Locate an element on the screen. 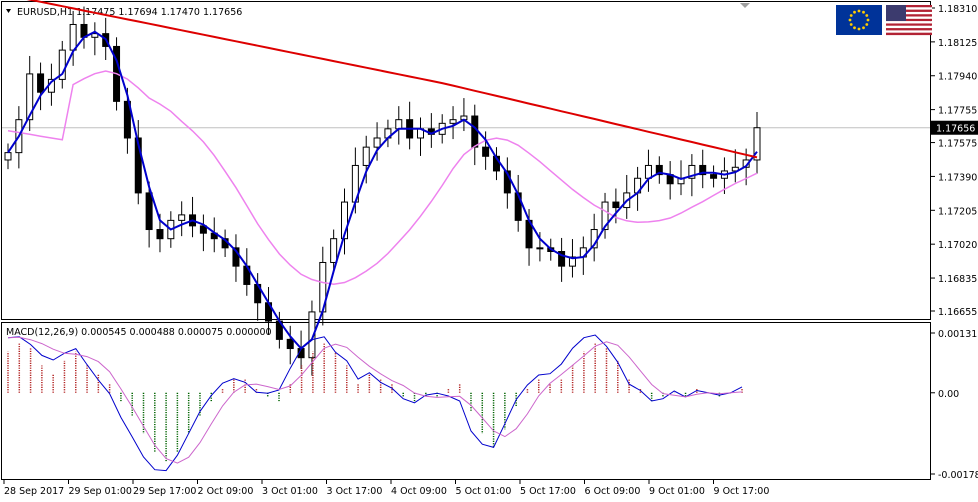  price-tick-label: 1.17390 is located at coordinates (957, 177).